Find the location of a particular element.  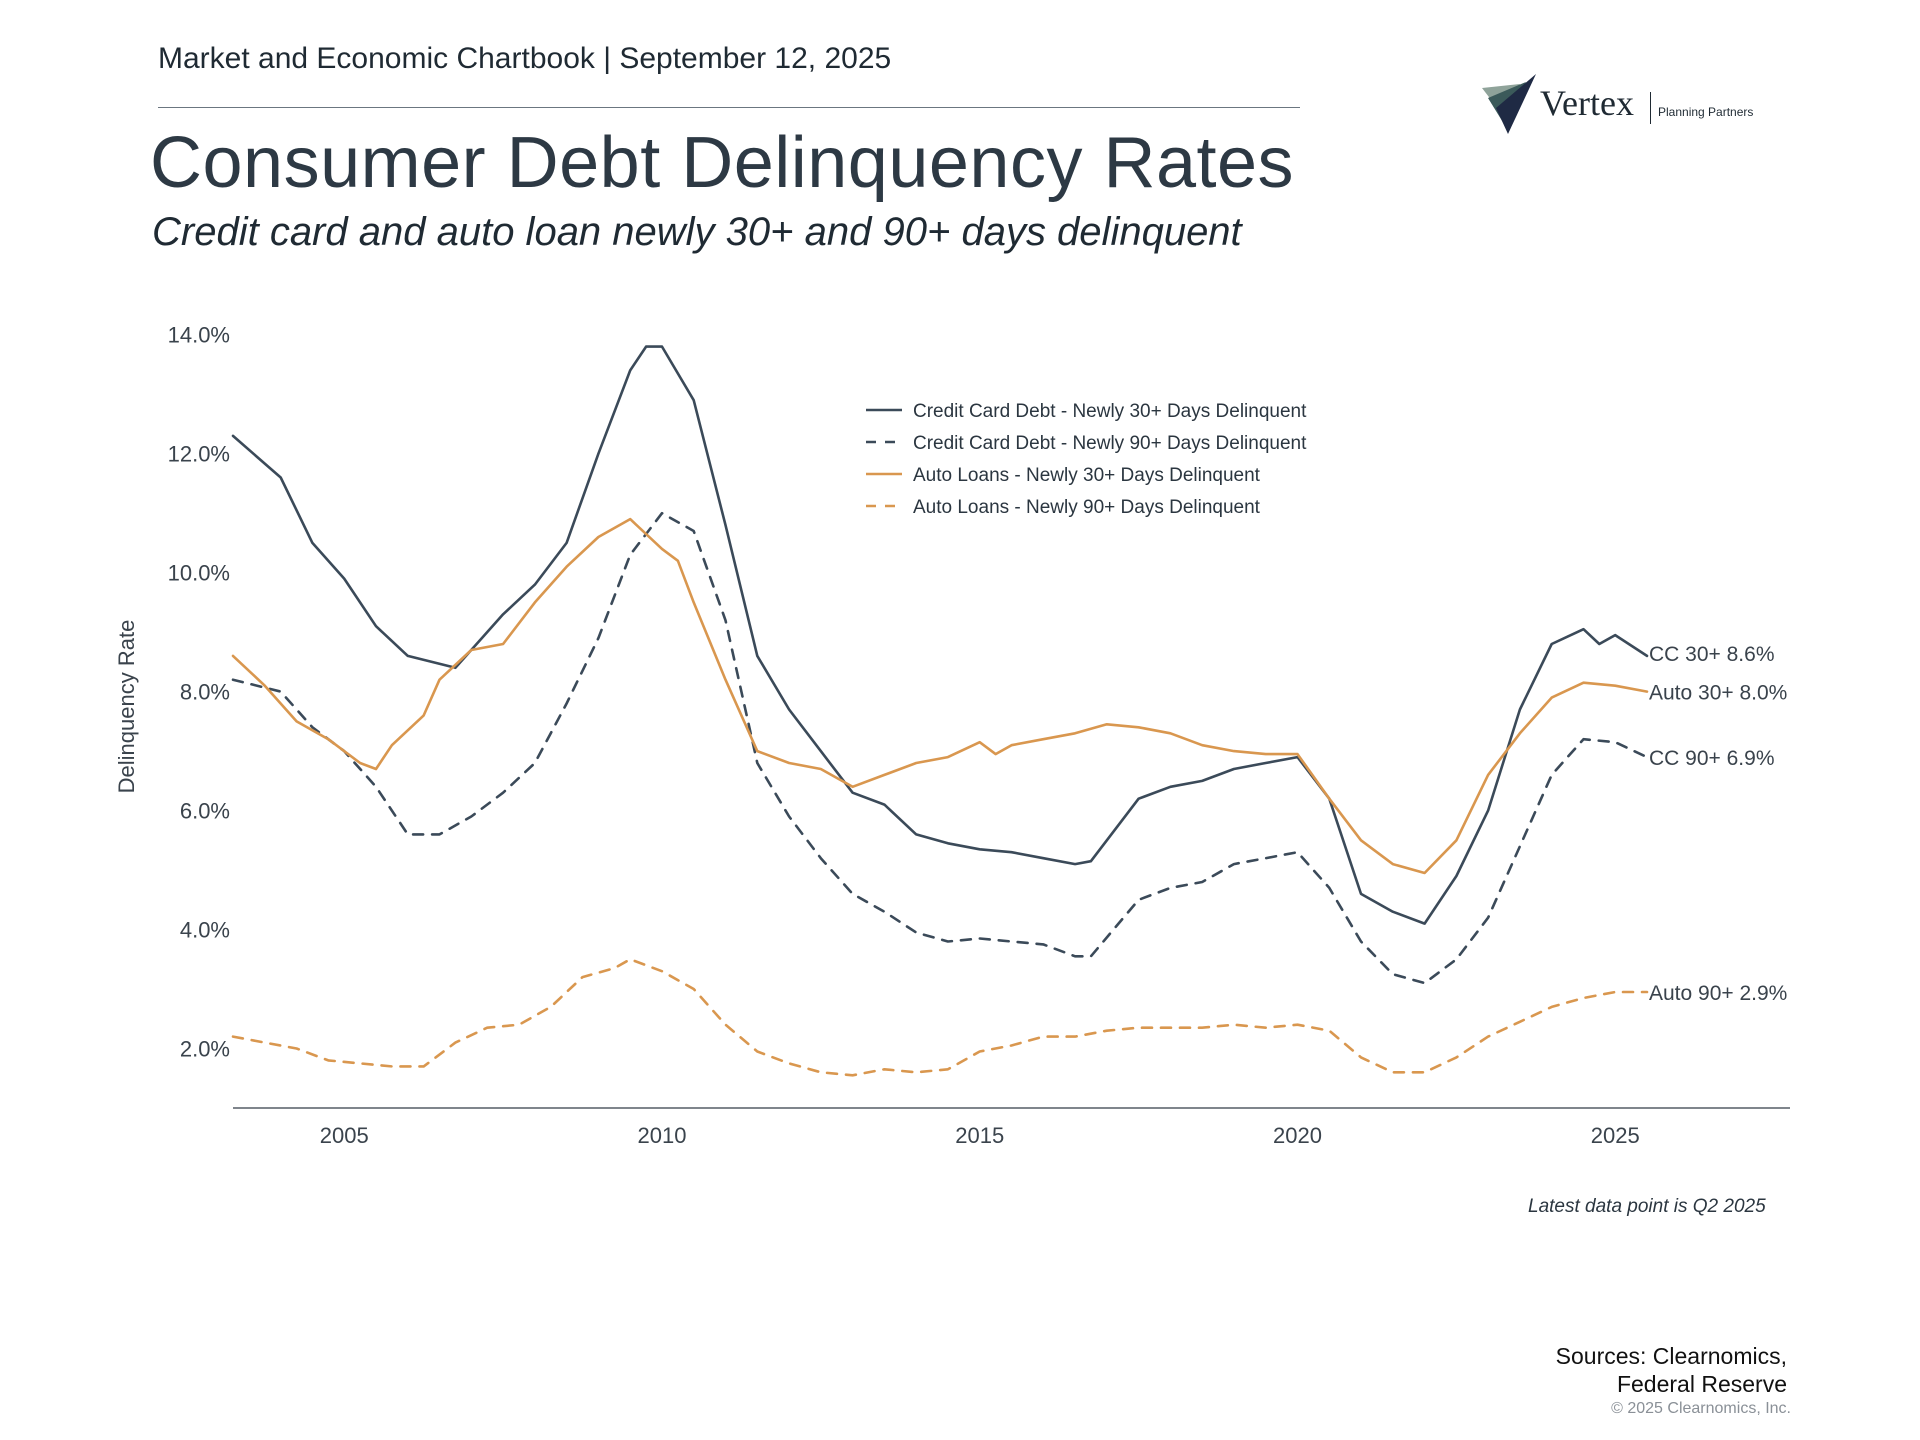

logo-wordmark: Vertex is located at coordinates (1587, 103).